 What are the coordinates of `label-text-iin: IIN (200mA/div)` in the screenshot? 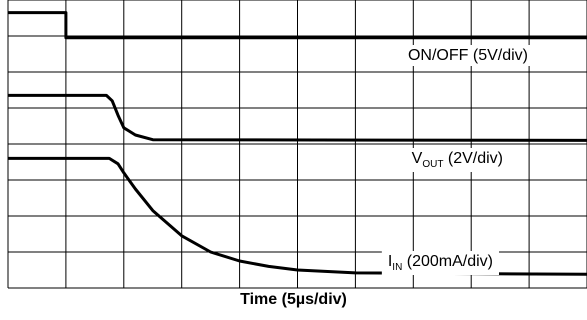 It's located at (440, 263).